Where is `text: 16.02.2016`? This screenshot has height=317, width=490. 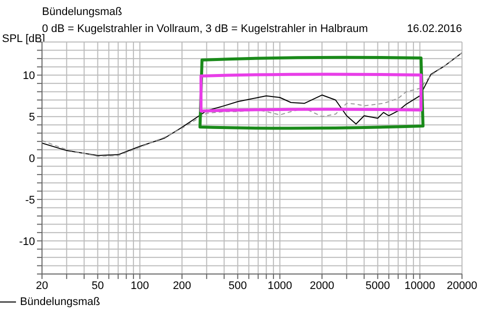
text: 16.02.2016 is located at coordinates (434, 29).